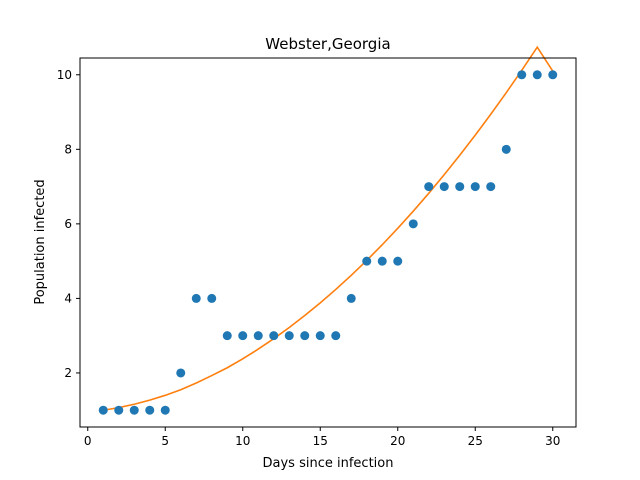 The width and height of the screenshot is (640, 480). What do you see at coordinates (242, 441) in the screenshot?
I see `x-tick-label: 10` at bounding box center [242, 441].